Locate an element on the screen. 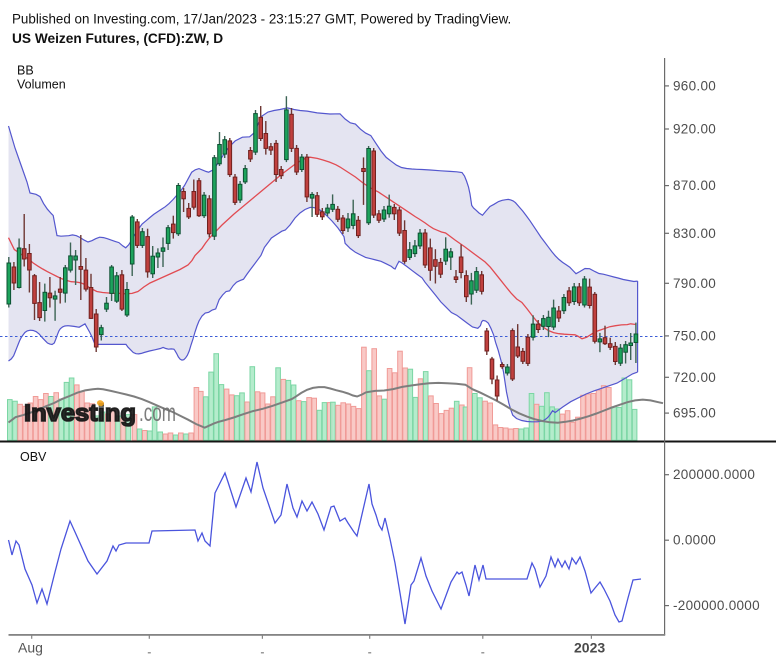 The image size is (776, 663). svg-text: .com is located at coordinates (157, 413).